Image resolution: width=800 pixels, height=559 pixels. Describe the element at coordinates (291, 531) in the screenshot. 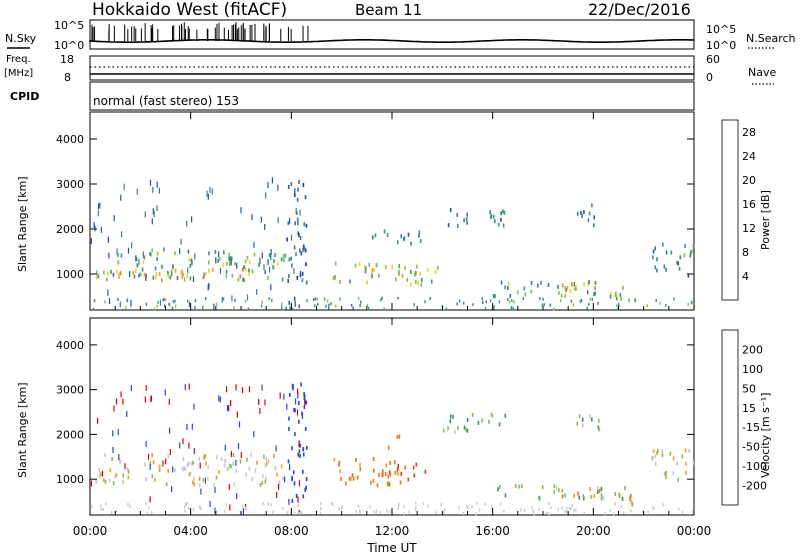

I see `x-tick-label: 08:00` at that location.